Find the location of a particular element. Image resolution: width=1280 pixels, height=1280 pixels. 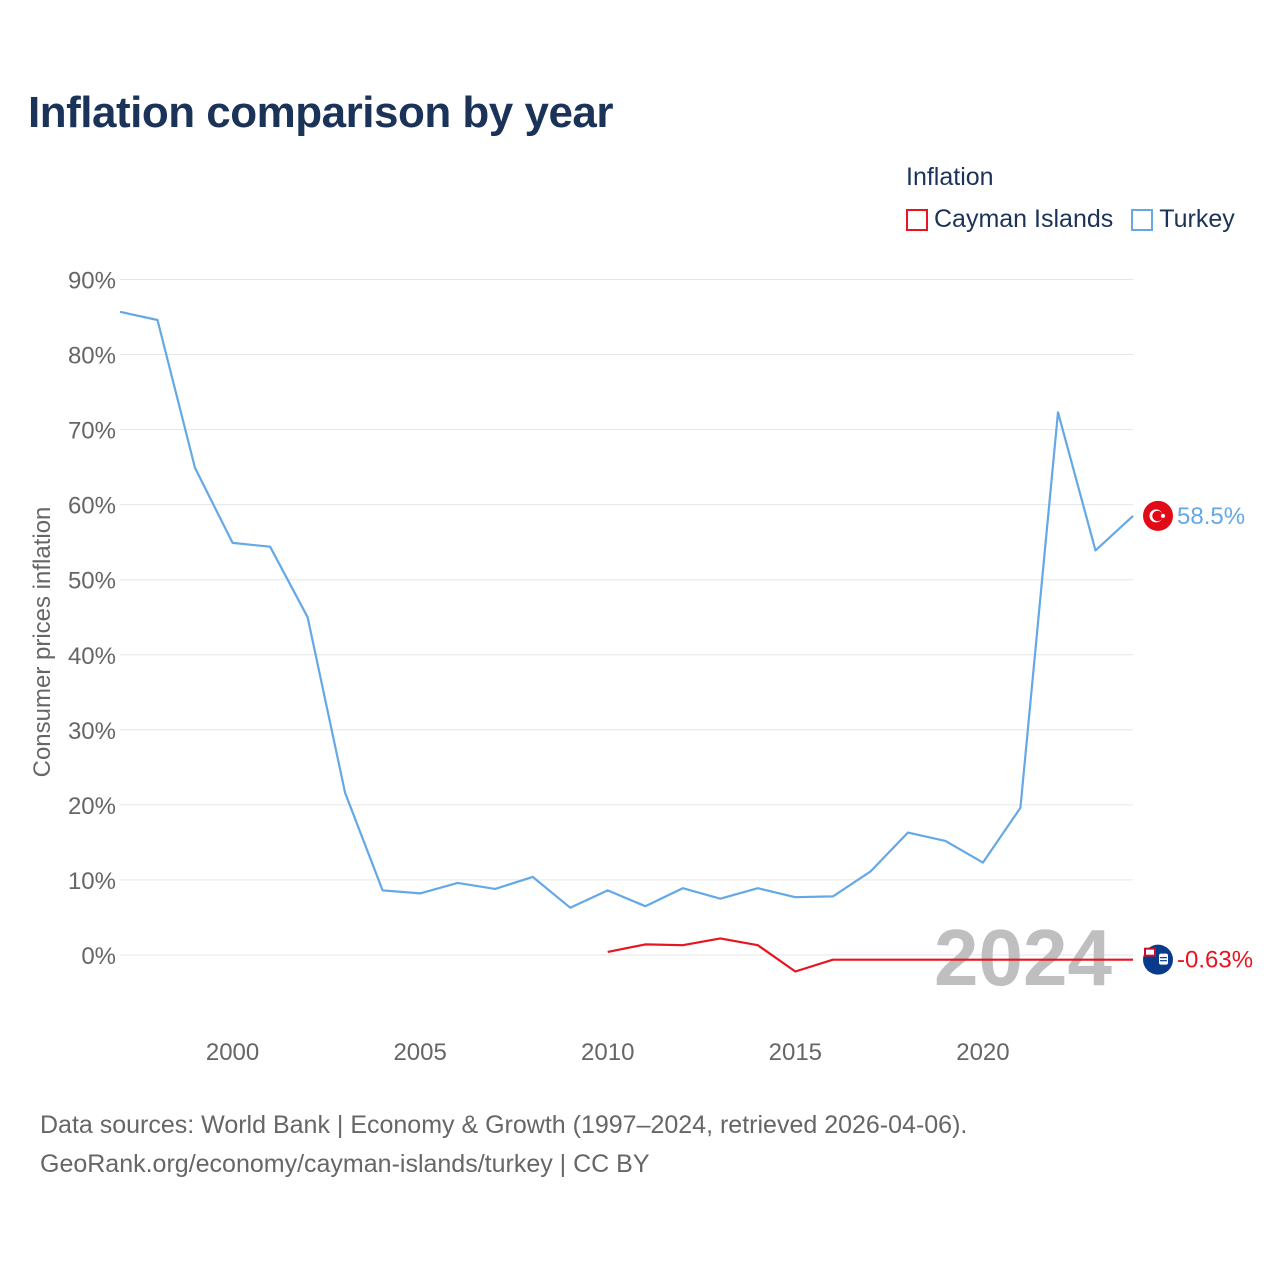

x-tick-label: 2010 is located at coordinates (607, 1052).